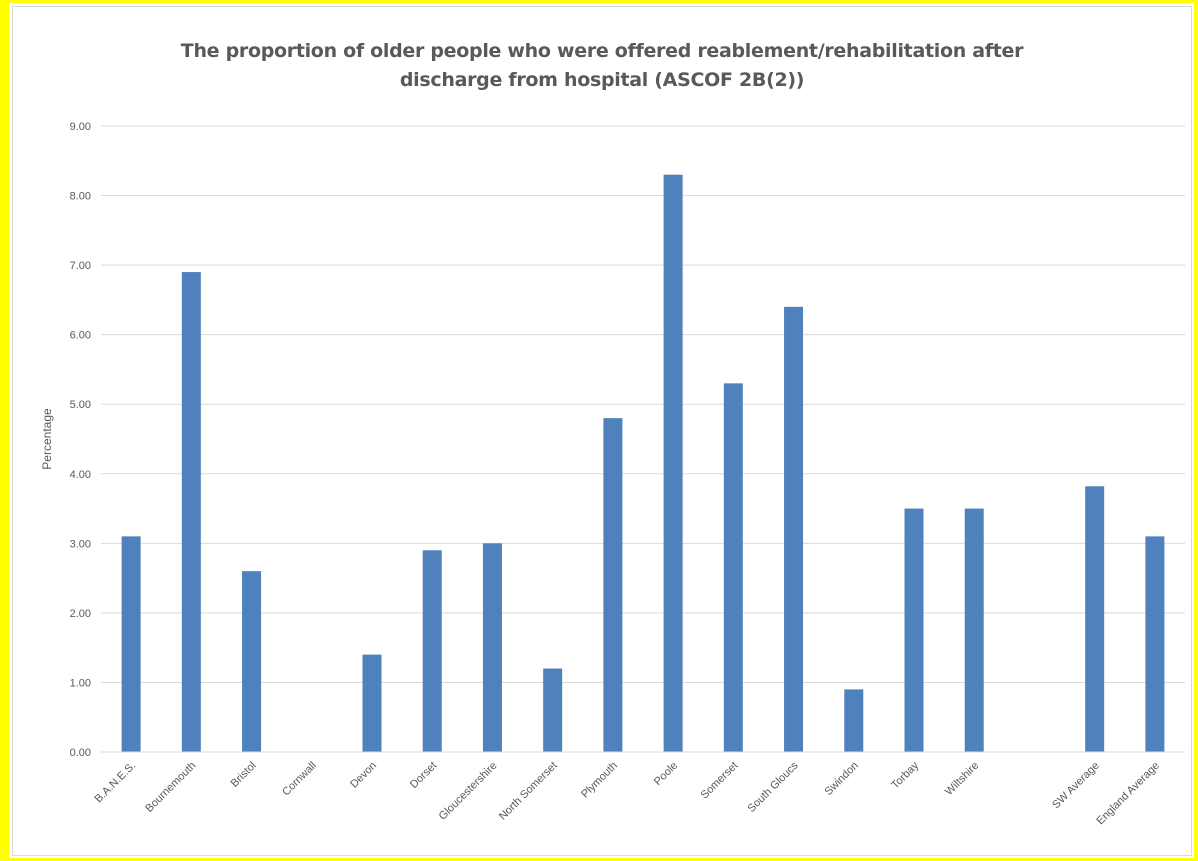 This screenshot has height=861, width=1198. What do you see at coordinates (170, 787) in the screenshot?
I see `x-category-label: Bournemouth` at bounding box center [170, 787].